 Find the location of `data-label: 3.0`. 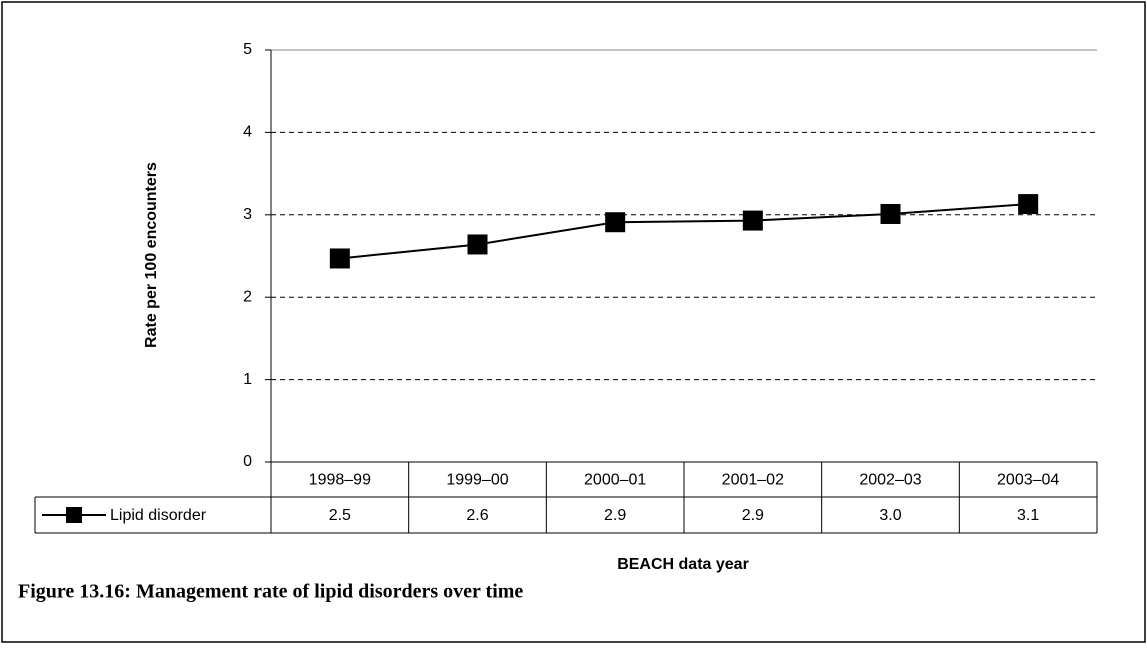

data-label: 3.0 is located at coordinates (890, 515).